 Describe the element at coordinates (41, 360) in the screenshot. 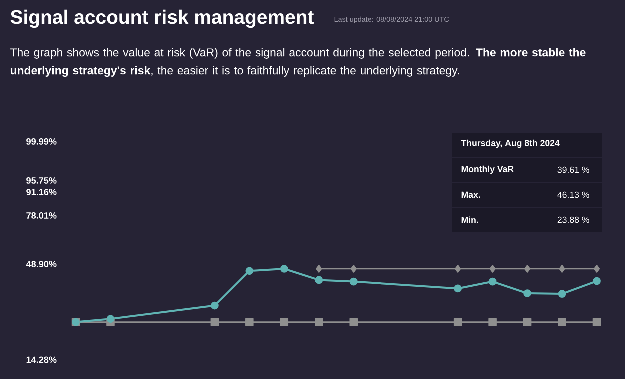

I see `text: 14.28%` at that location.